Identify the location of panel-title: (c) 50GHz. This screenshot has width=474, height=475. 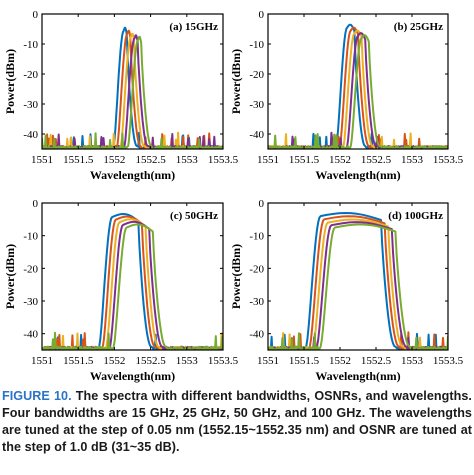
(194, 216).